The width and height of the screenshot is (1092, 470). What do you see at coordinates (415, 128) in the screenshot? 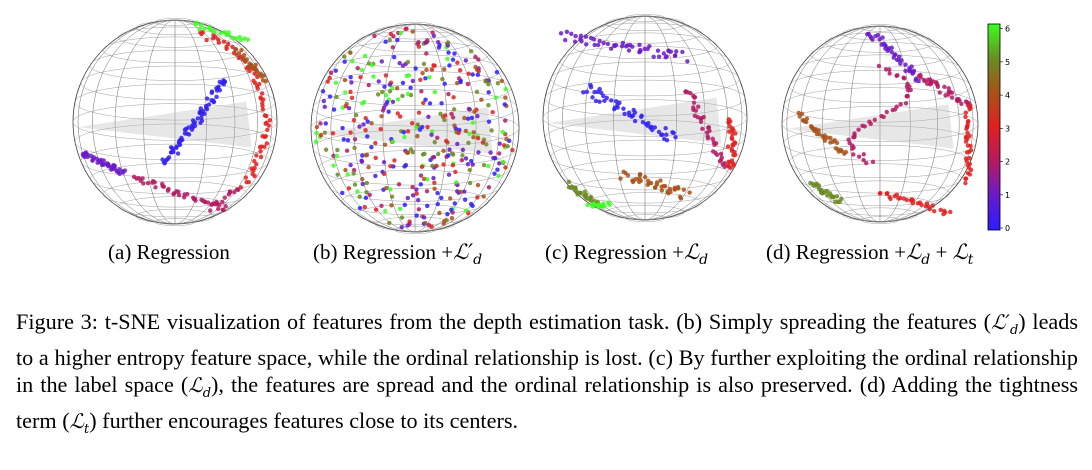
I see `sphere-plot-b` at bounding box center [415, 128].